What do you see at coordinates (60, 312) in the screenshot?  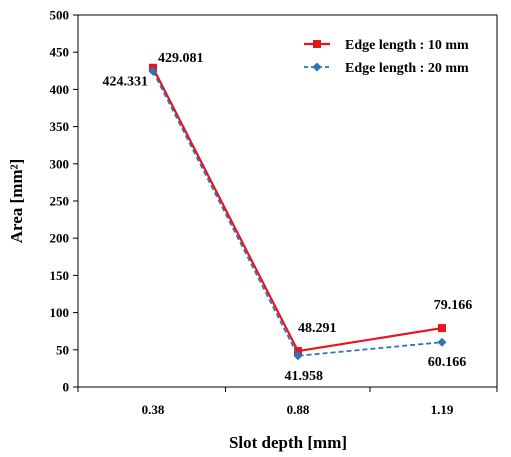 I see `y-tick-label: 100` at bounding box center [60, 312].